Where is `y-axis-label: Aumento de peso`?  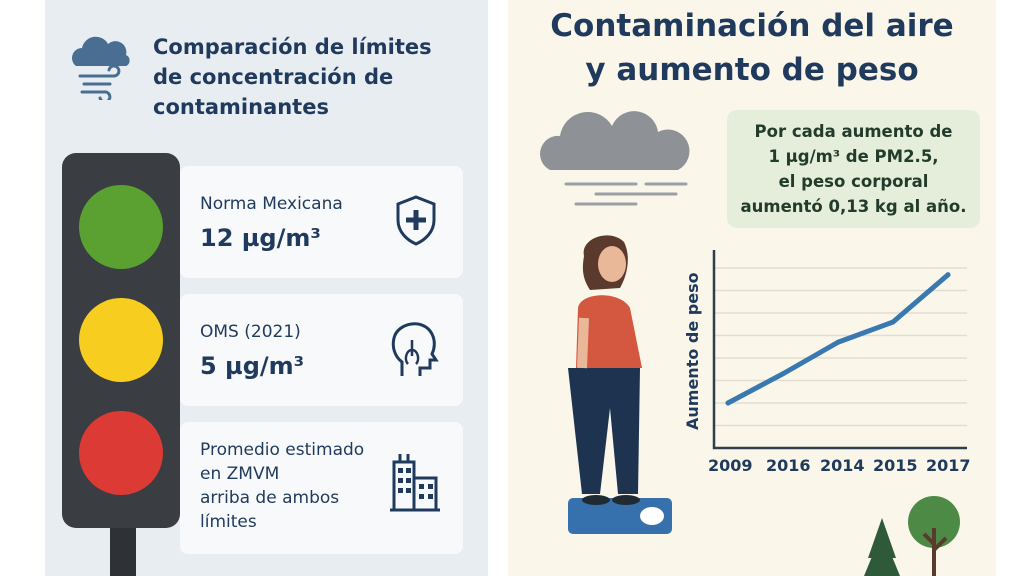 y-axis-label: Aumento de peso is located at coordinates (692, 351).